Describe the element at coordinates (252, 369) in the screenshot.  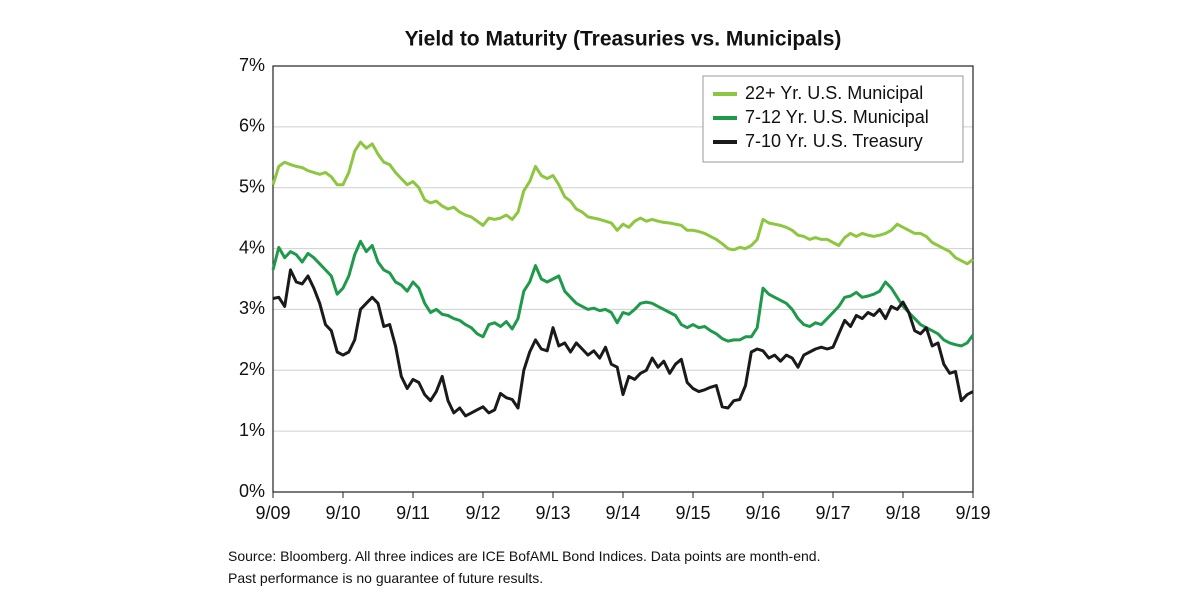
I see `y-tick-label: 2%` at that location.